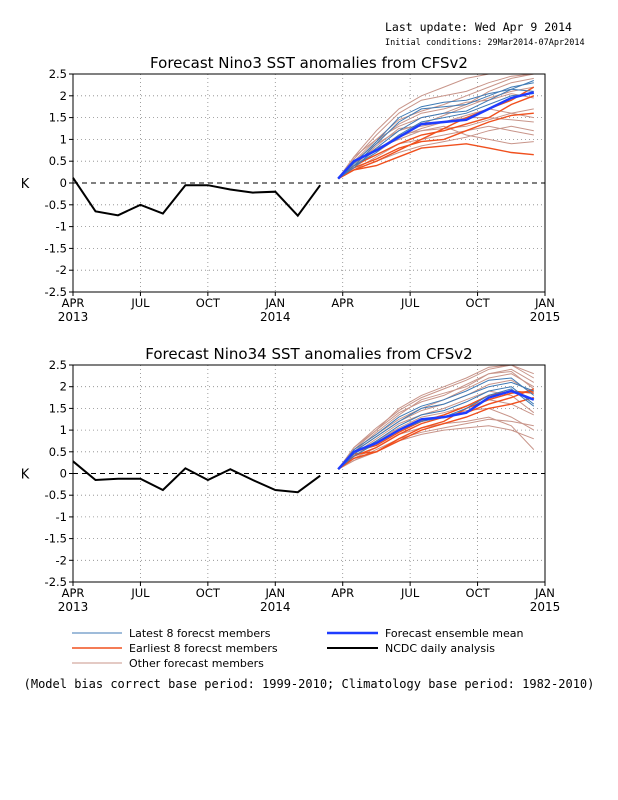 The width and height of the screenshot is (618, 800). What do you see at coordinates (308, 354) in the screenshot?
I see `chart-title: Forecast Nino34 SST anomalies from CFSv2` at bounding box center [308, 354].